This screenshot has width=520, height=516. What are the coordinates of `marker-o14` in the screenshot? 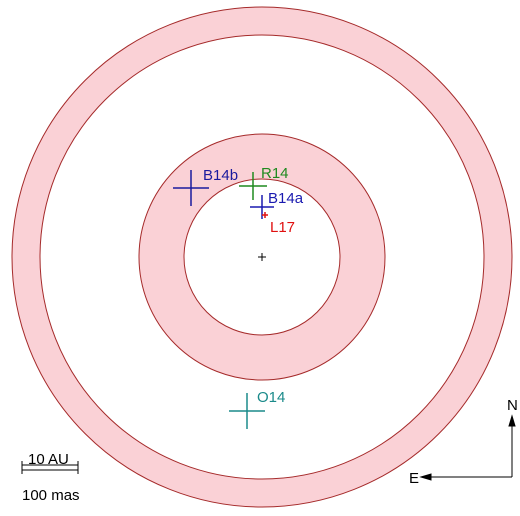 It's located at (247, 411).